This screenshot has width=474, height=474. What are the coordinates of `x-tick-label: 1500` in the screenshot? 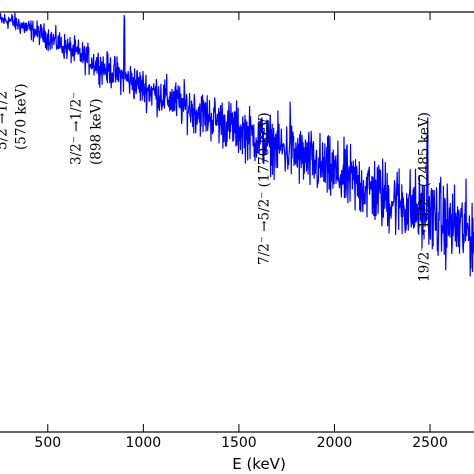 It's located at (239, 443).